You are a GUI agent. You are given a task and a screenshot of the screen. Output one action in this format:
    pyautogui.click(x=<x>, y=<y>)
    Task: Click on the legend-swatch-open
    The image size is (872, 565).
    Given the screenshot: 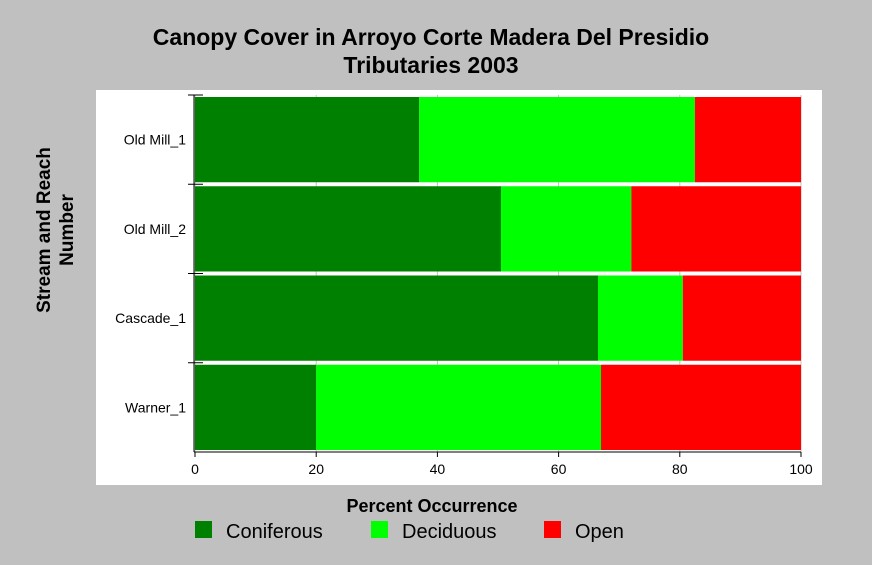 What is the action you would take?
    pyautogui.click(x=552, y=529)
    